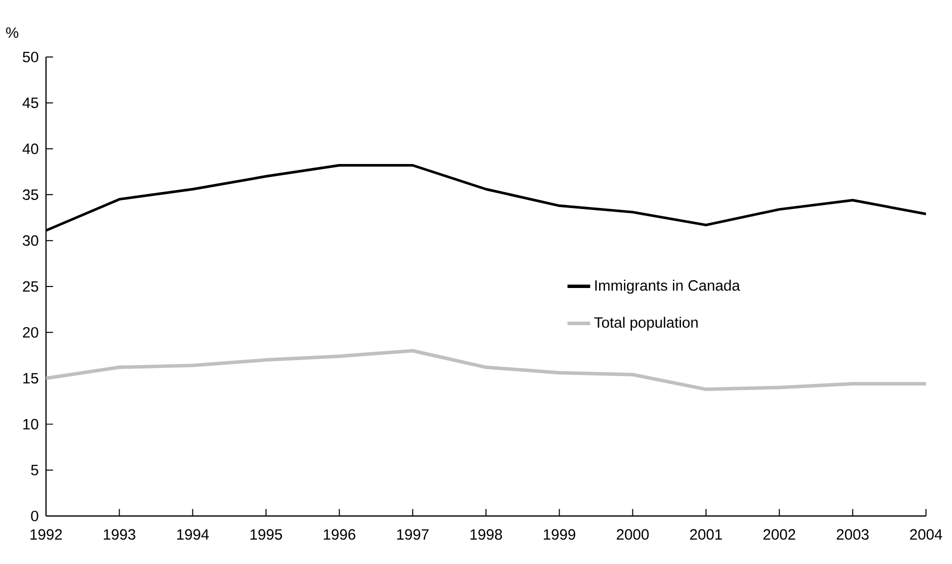 This screenshot has width=952, height=564. Describe the element at coordinates (30, 378) in the screenshot. I see `y-tick-label: 15` at that location.